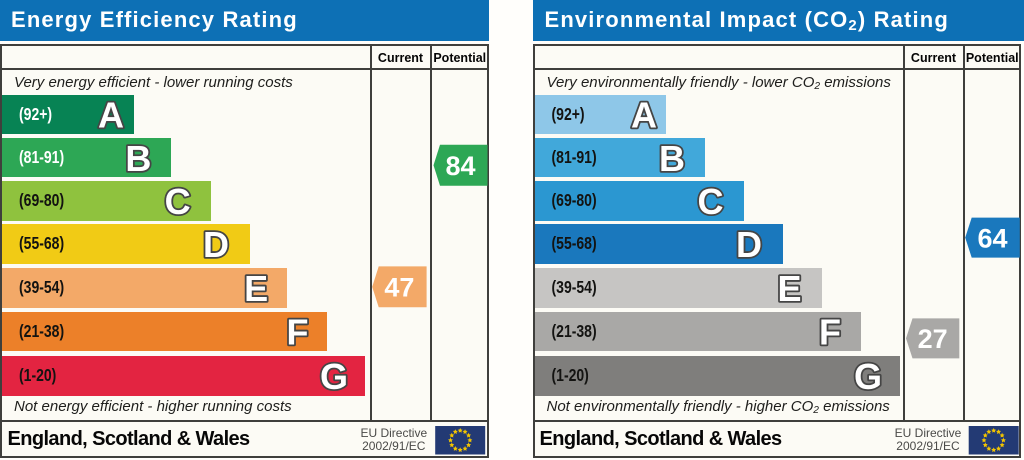  I want to click on svg-text: 27, so click(933, 339).